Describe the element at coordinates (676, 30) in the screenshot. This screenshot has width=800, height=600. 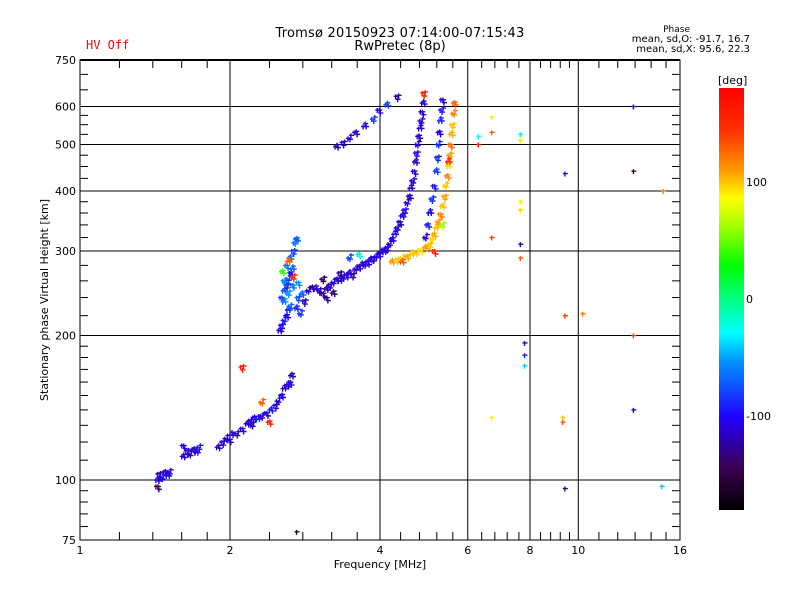
I see `phase-stats-title: Phase` at that location.